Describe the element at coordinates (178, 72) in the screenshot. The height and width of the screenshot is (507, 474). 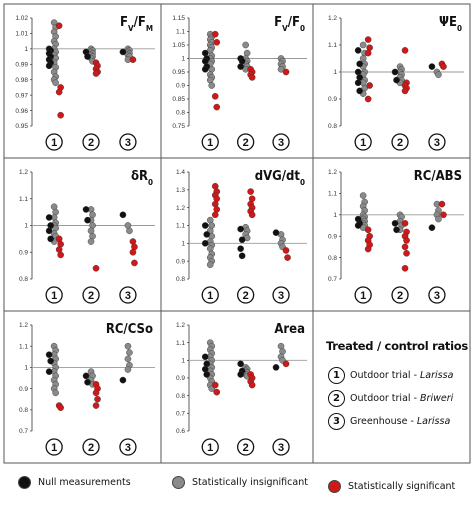
I see `y-tick-label: 0.95` at that location.